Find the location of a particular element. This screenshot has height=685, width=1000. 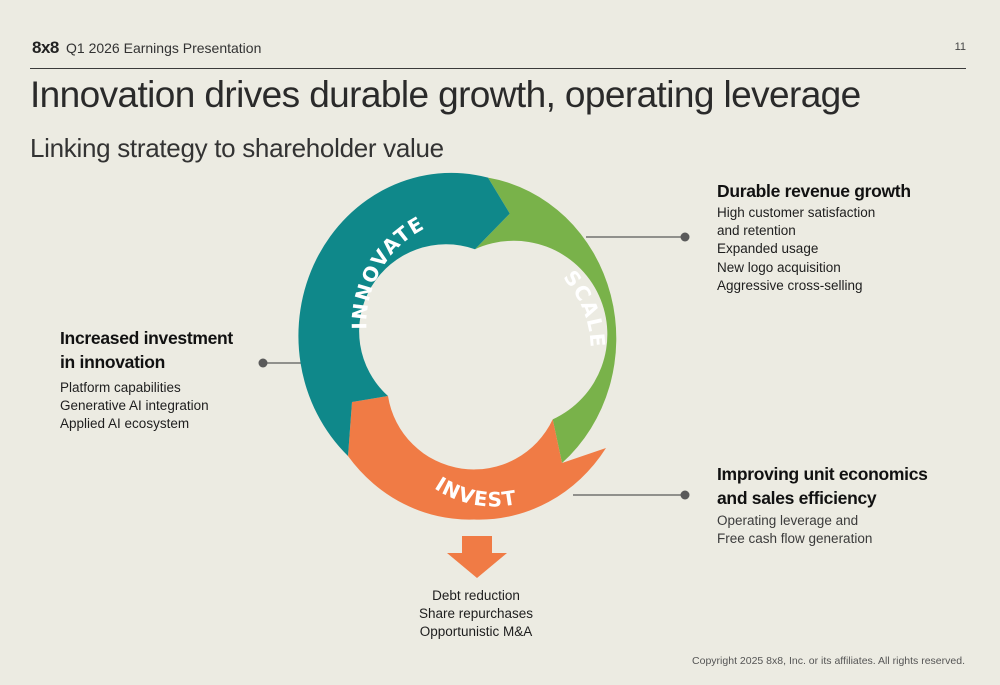

investment-heading-line-1: Increased investment is located at coordinates (146, 338).